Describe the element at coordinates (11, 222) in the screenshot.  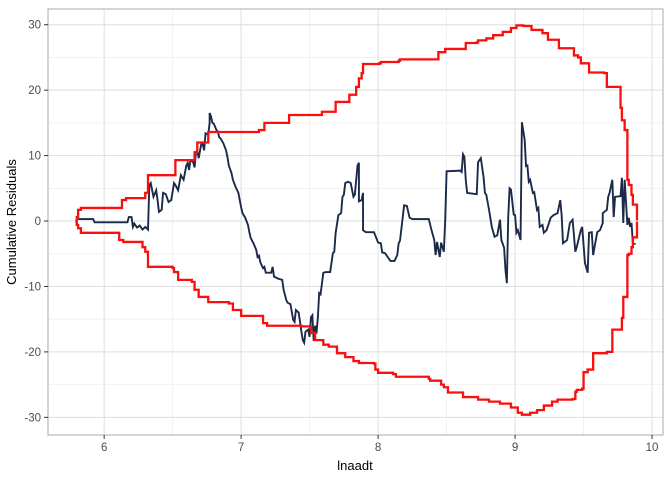
I see `y-axis-label: Cumulative Residuals` at that location.